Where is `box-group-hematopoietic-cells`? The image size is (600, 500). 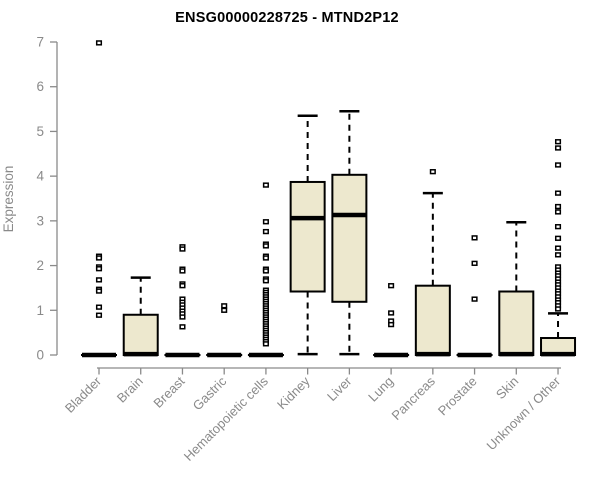 box-group-hematopoietic-cells is located at coordinates (265, 270).